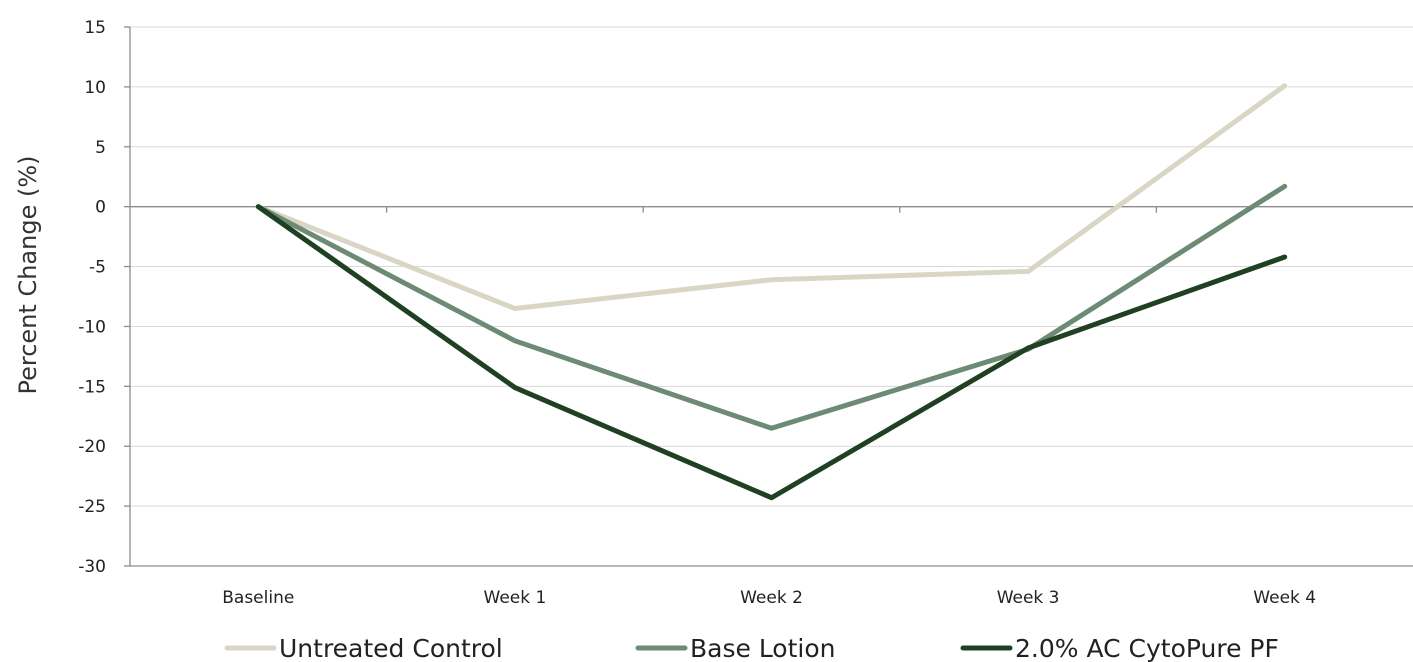 Image resolution: width=1413 pixels, height=662 pixels. I want to click on x-tick-label: Week 2, so click(771, 598).